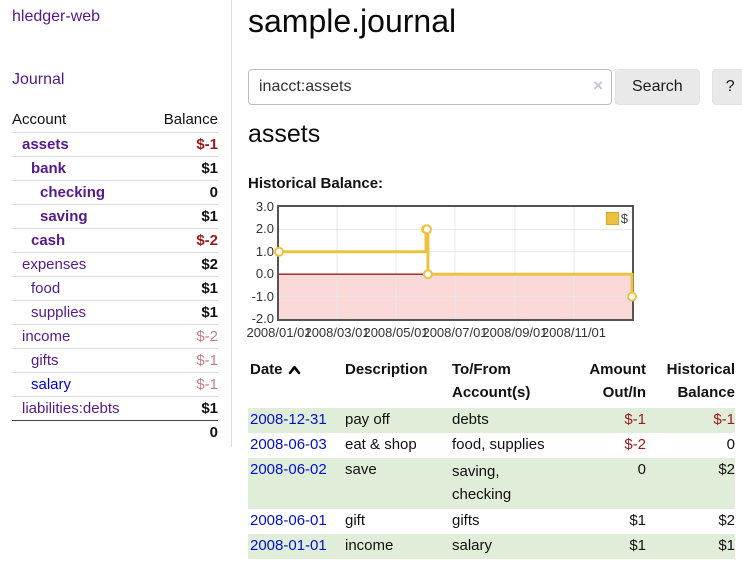  I want to click on register-row: 2008-06-02 save saving, checking 0 $2, so click(491, 483).